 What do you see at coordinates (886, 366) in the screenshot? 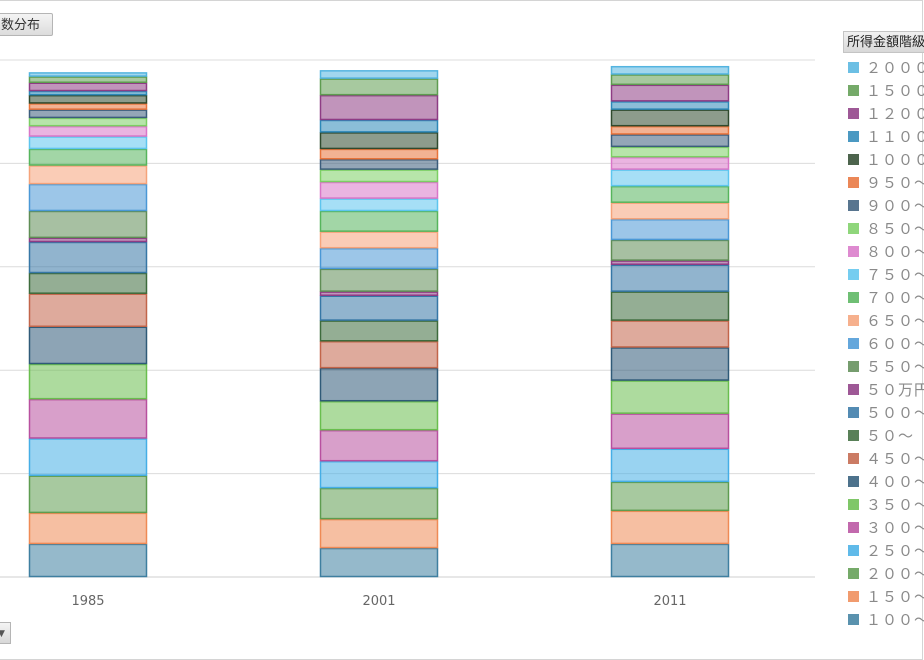
I see `legend-item: ５５０～` at bounding box center [886, 366].